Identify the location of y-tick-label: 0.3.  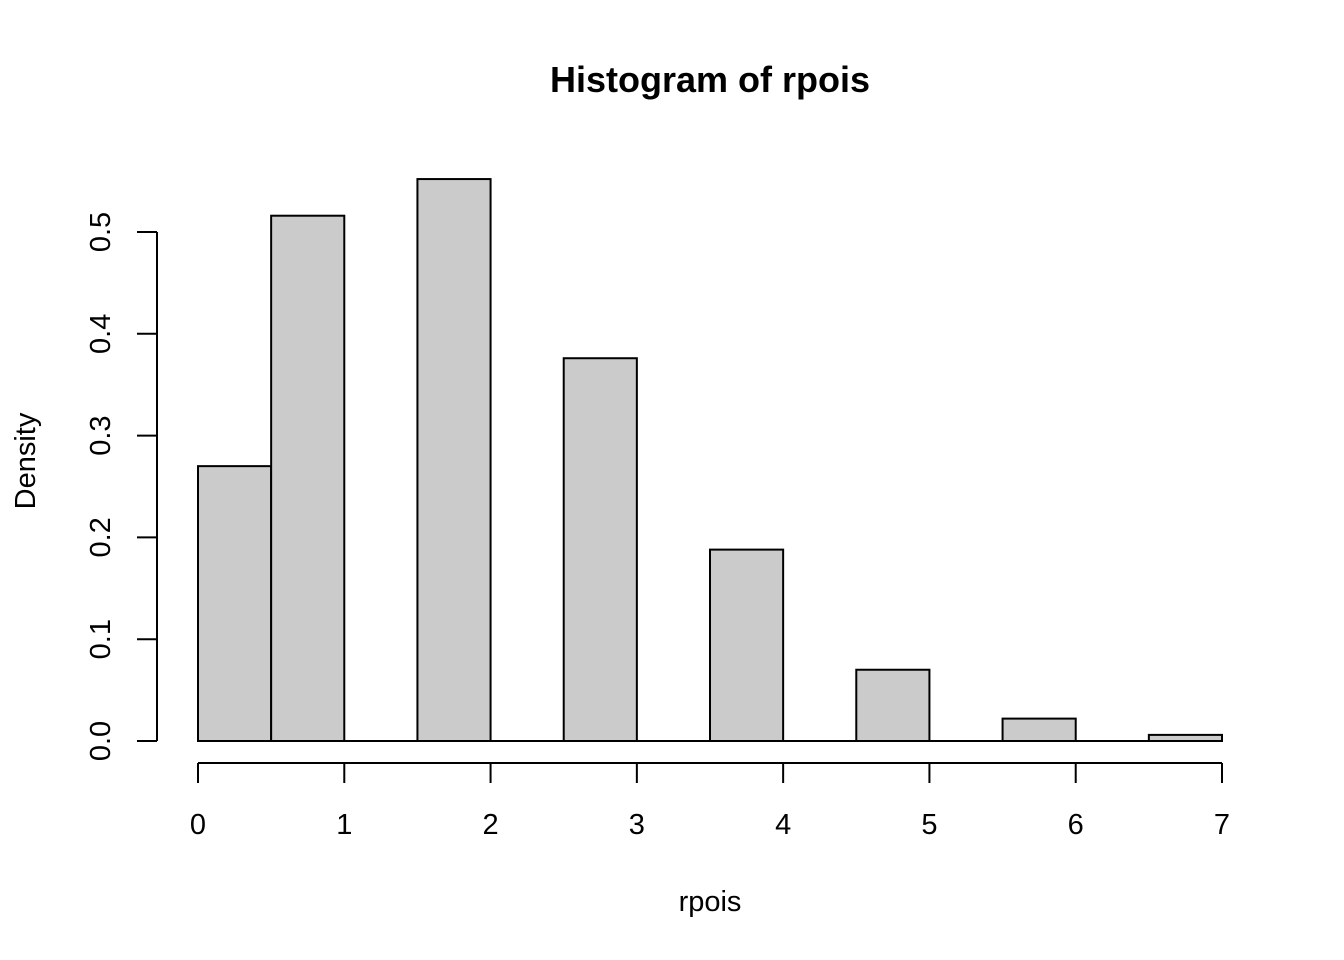
(101, 435).